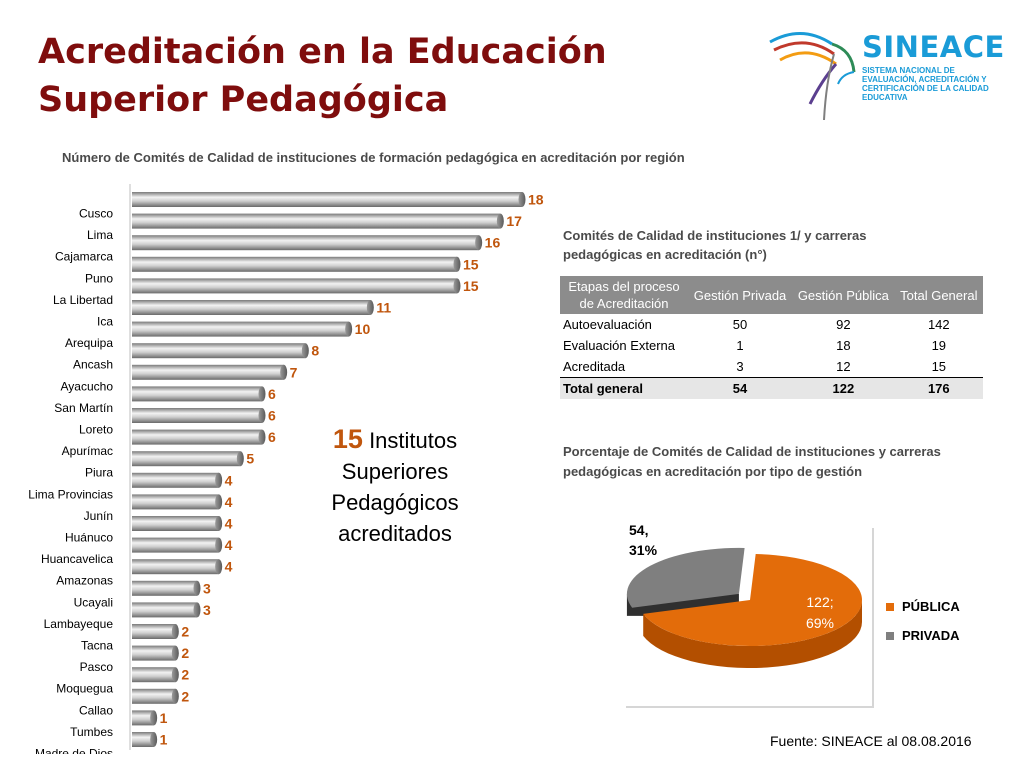 Image resolution: width=1024 pixels, height=768 pixels. What do you see at coordinates (812, 76) in the screenshot?
I see `sineace-logo-mark-icon` at bounding box center [812, 76].